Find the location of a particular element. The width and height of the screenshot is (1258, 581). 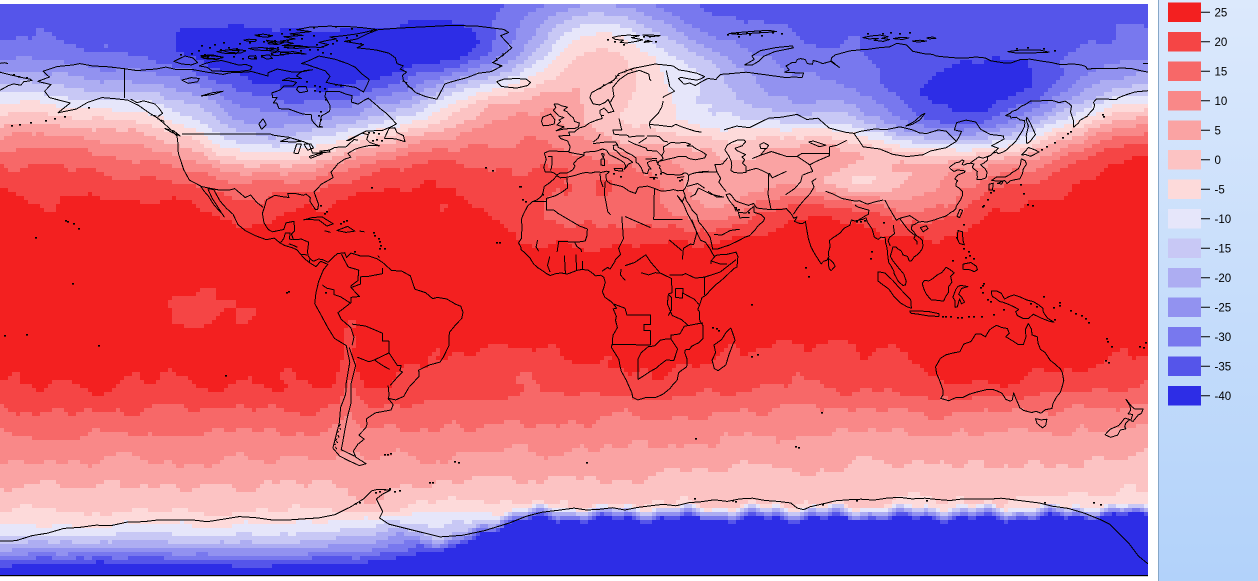

svg-text: 0 is located at coordinates (1218, 161).